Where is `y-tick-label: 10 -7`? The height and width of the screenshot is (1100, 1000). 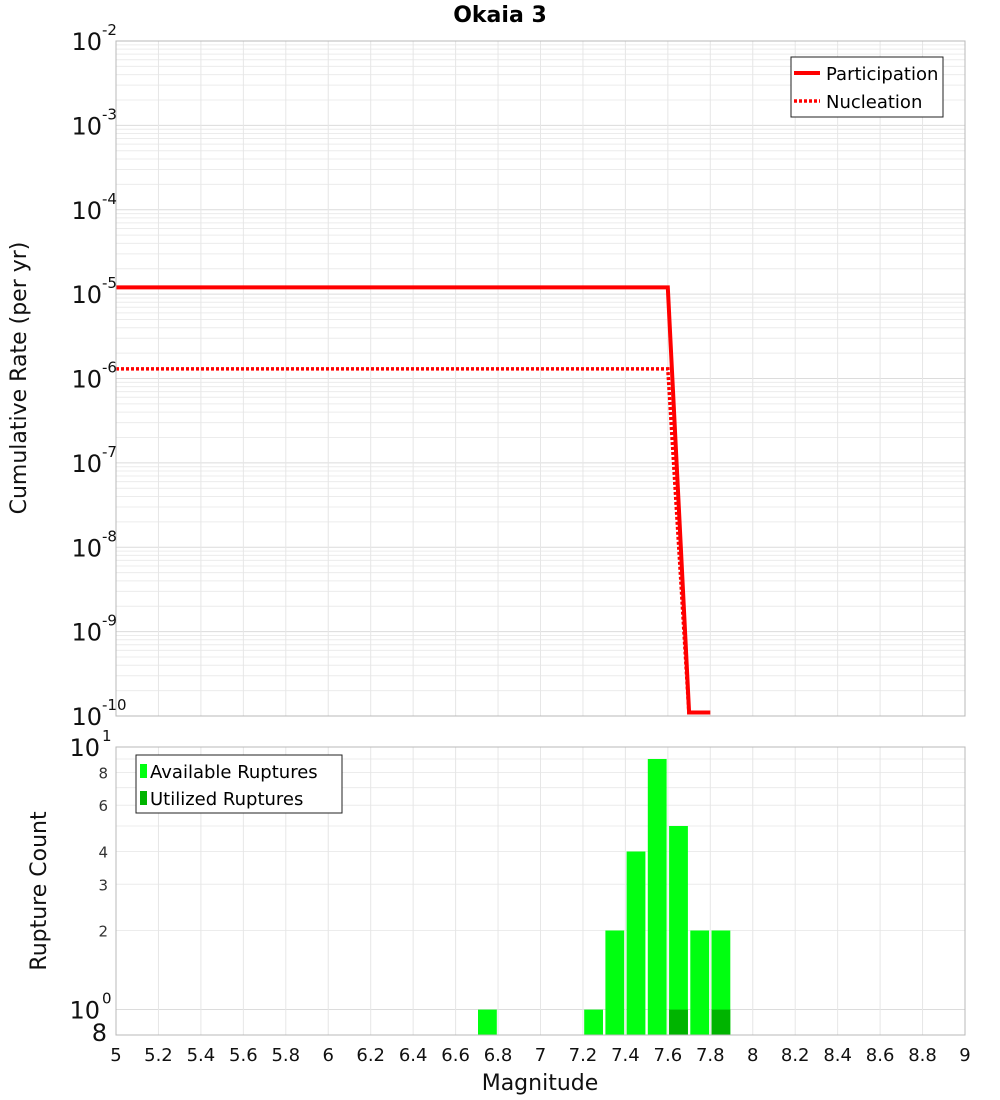
y-tick-label: 10 -7 is located at coordinates (94, 460).